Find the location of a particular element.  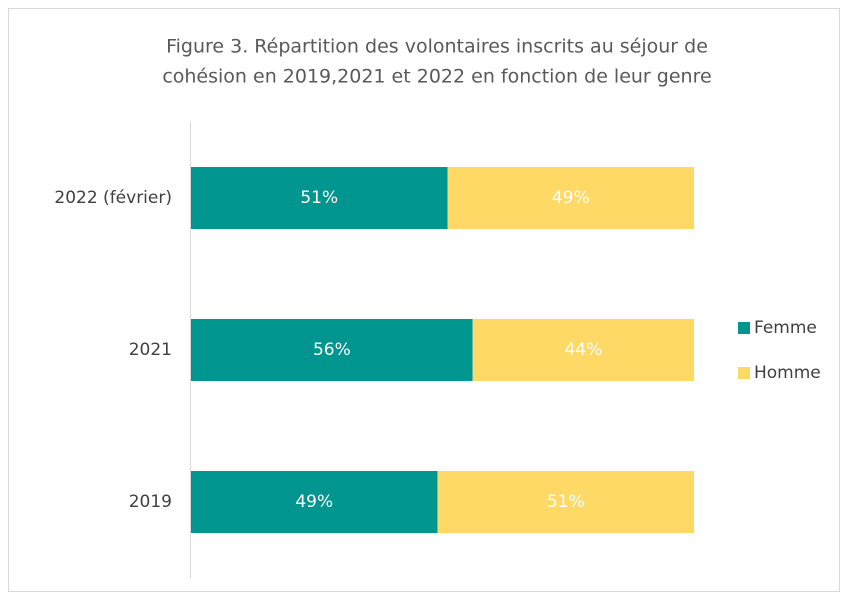

y-tick-label: 2022 (février) is located at coordinates (113, 198).